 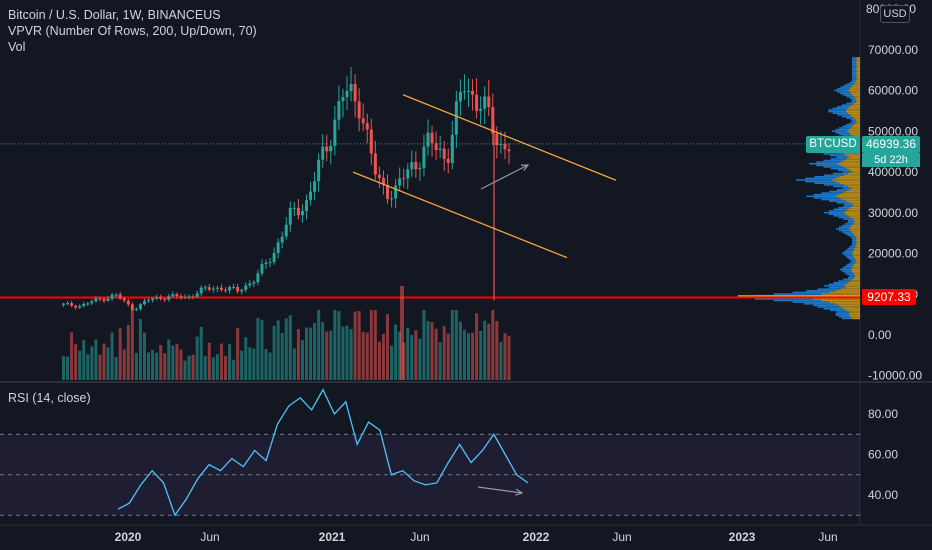 I want to click on vpvr-legend: VPVR (Number Of Rows, 200, Up/Down, 70), so click(x=132, y=31).